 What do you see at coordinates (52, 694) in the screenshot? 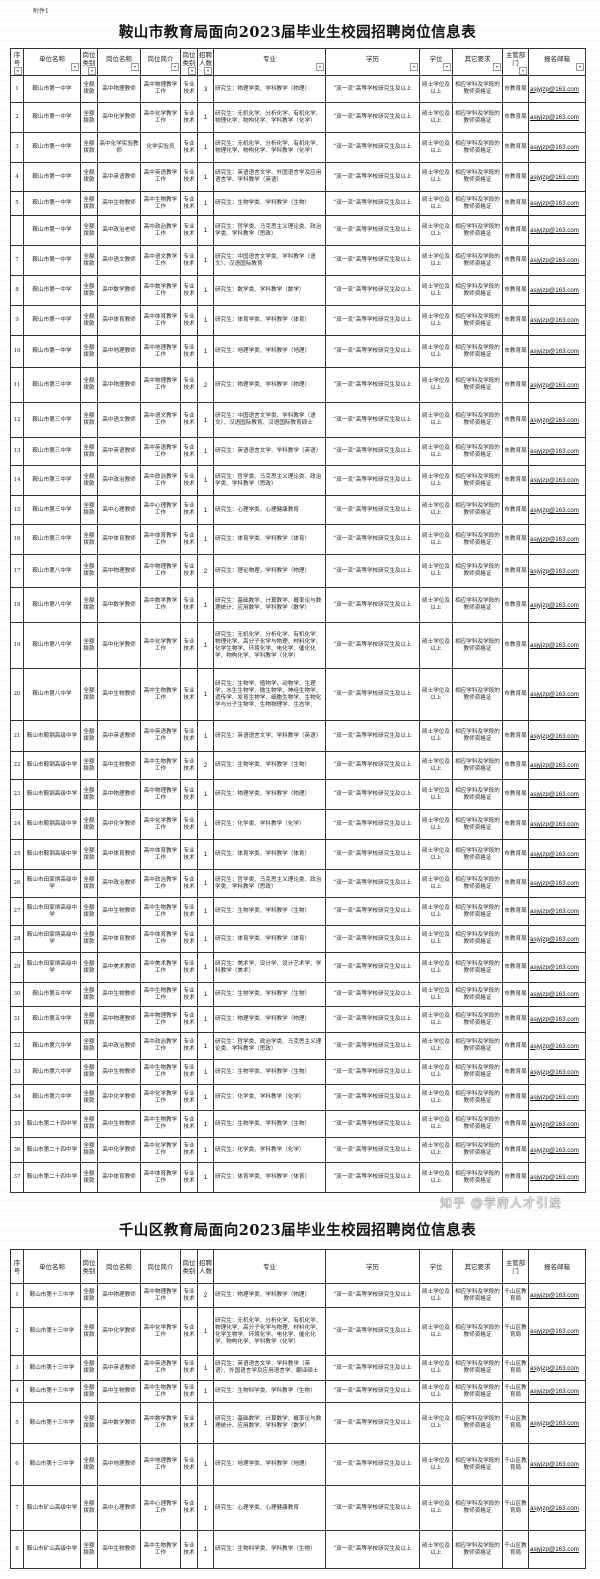
I see `cell-unit-name: 鞍山市第八中学` at bounding box center [52, 694].